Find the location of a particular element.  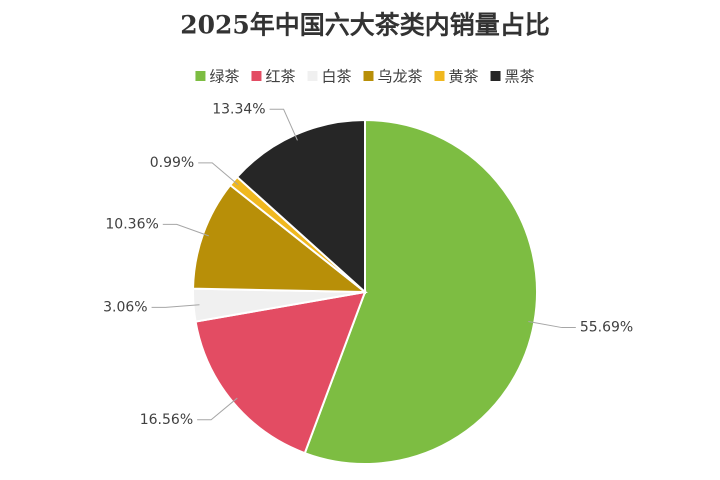

data-label: 3.06% is located at coordinates (125, 307).